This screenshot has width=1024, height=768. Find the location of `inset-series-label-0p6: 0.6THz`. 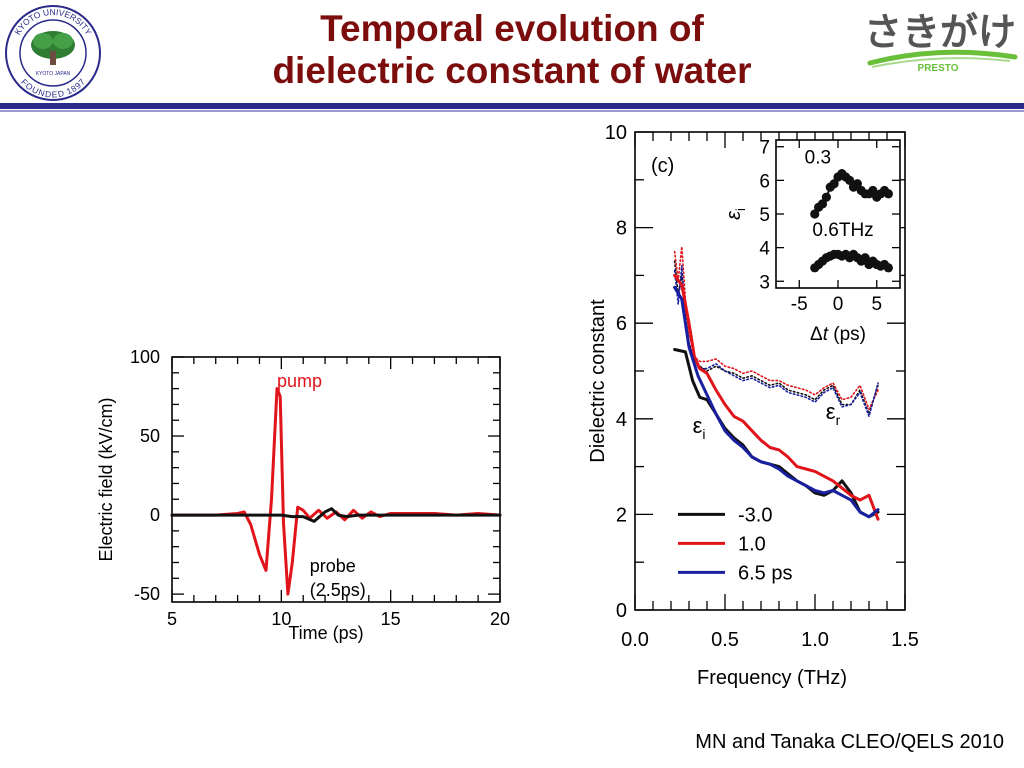

inset-series-label-0p6: 0.6THz is located at coordinates (842, 230).